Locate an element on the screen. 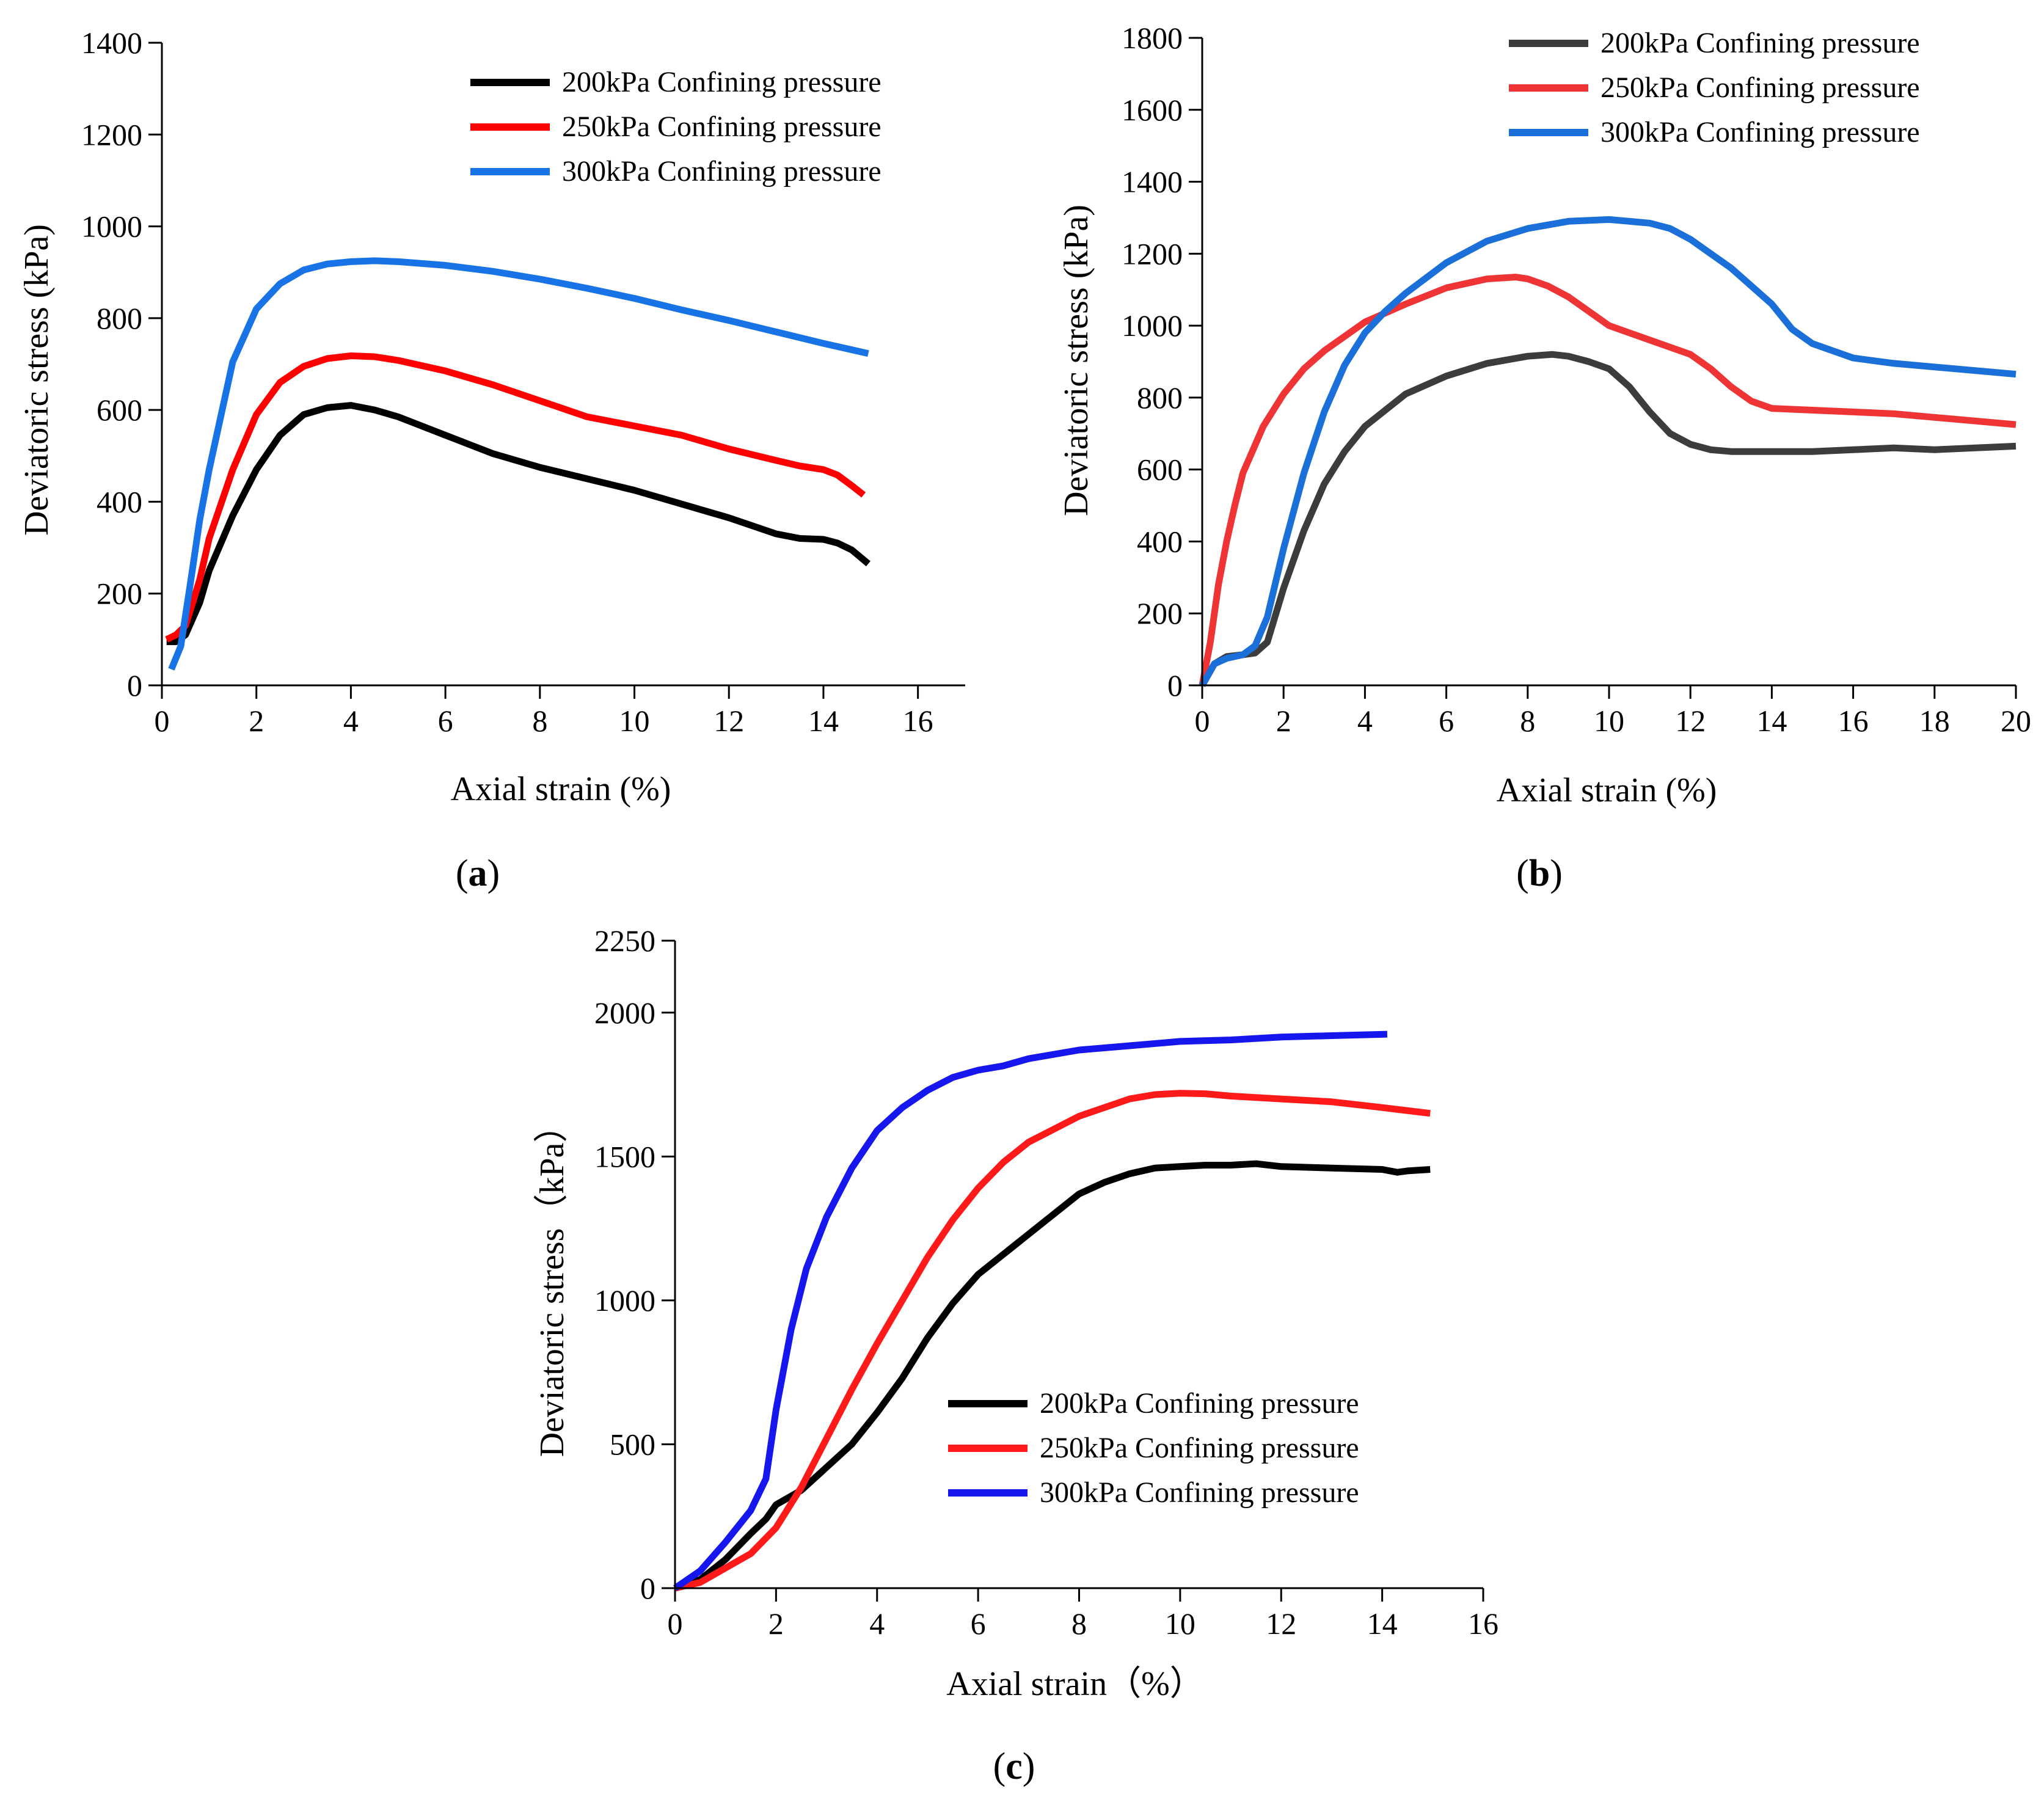 The image size is (2044, 1805). x-tick-label-a-0: 0 is located at coordinates (163, 721).